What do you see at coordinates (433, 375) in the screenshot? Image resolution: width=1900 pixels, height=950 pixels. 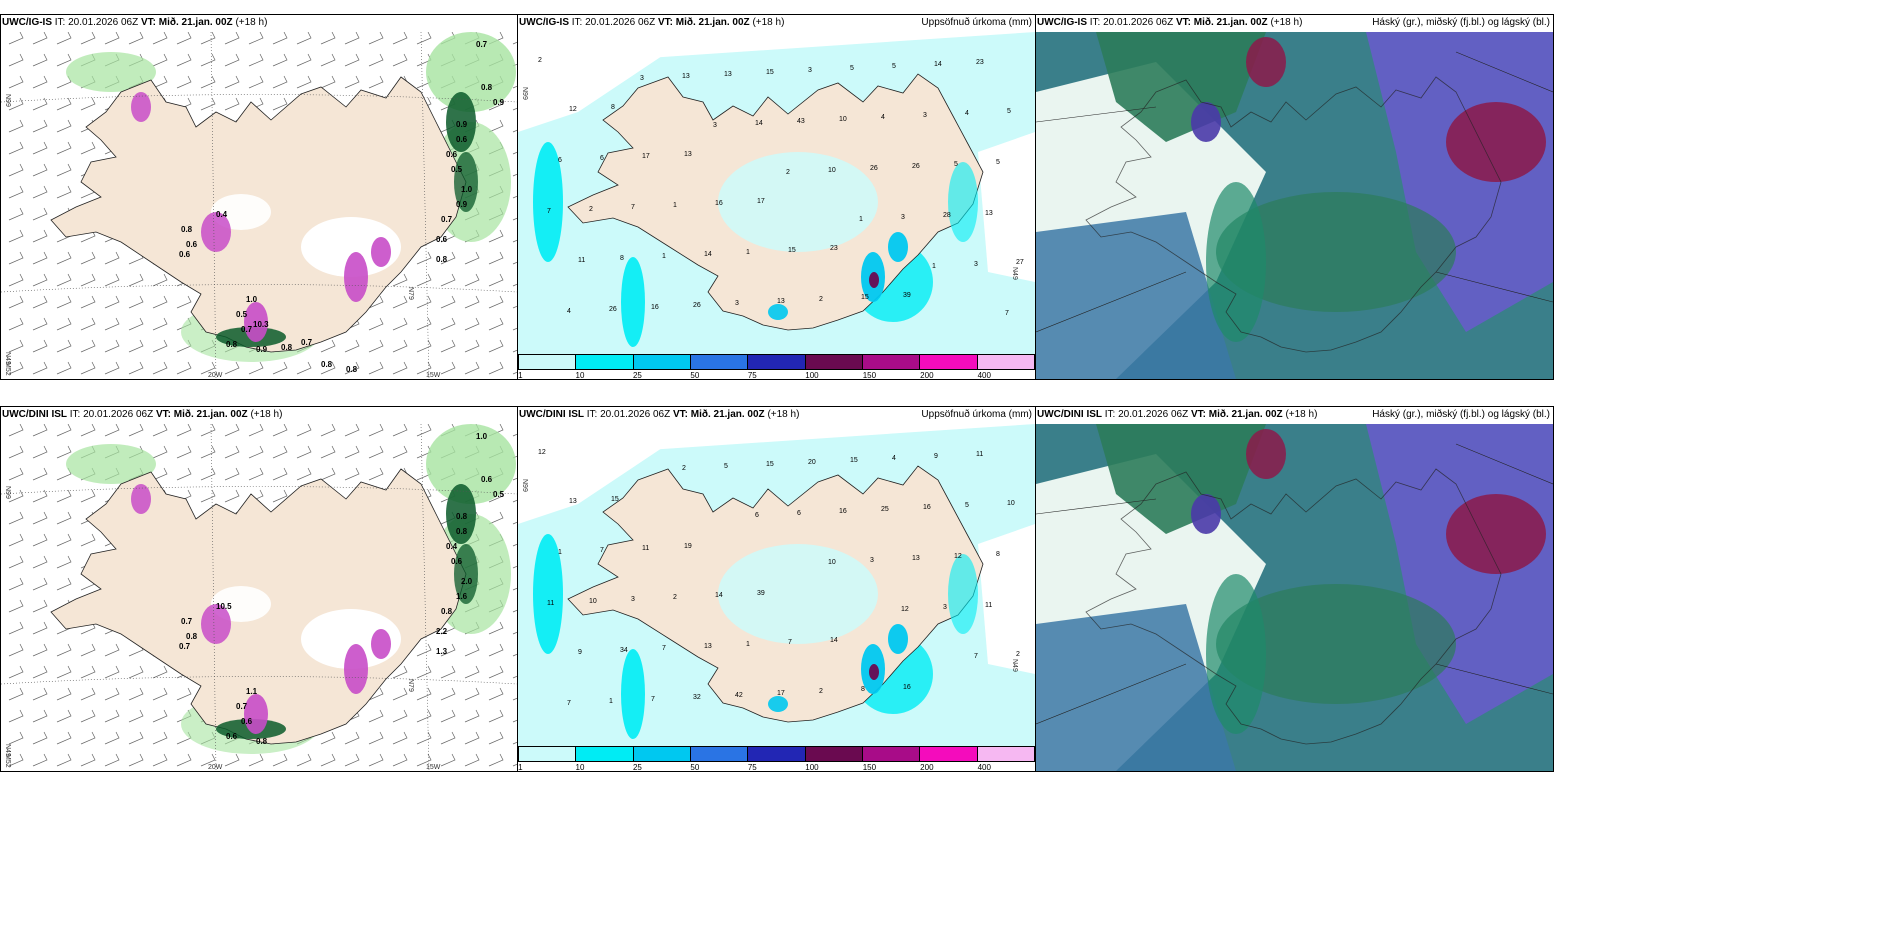 I see `lon-label: 15W` at bounding box center [433, 375].